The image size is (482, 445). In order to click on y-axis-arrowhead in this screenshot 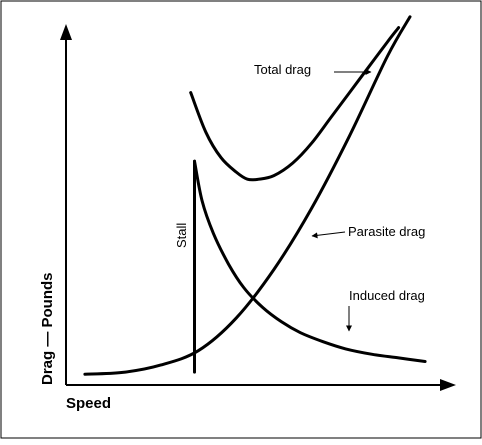, I will do `click(66, 32)`.